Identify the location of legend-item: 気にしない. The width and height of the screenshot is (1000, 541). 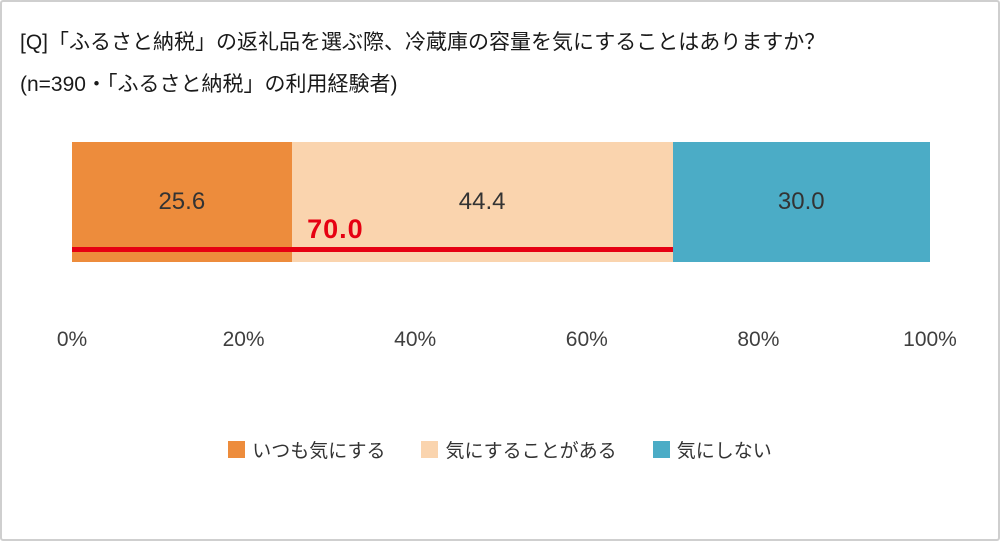
(712, 449).